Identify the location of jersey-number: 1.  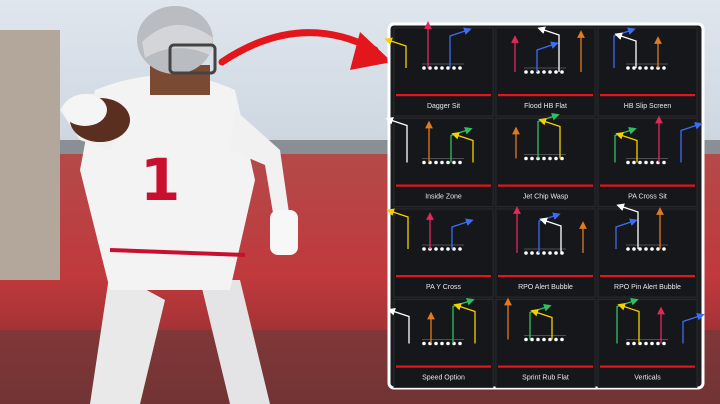
(160, 180).